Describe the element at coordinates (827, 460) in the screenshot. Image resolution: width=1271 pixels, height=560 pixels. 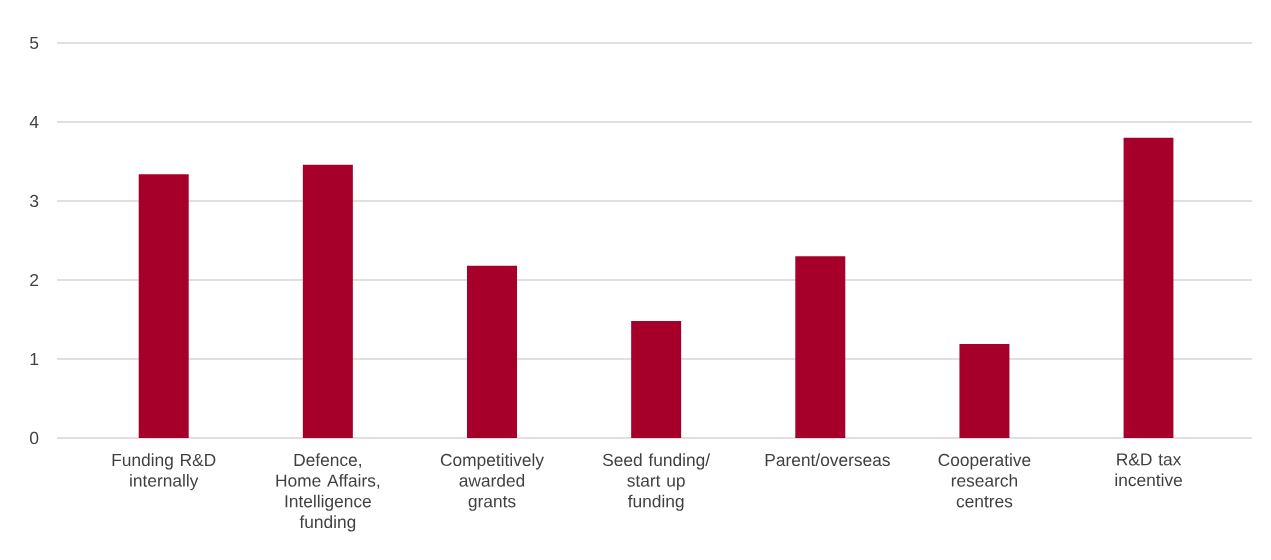
I see `x-tick-label: Parent/overseas` at that location.